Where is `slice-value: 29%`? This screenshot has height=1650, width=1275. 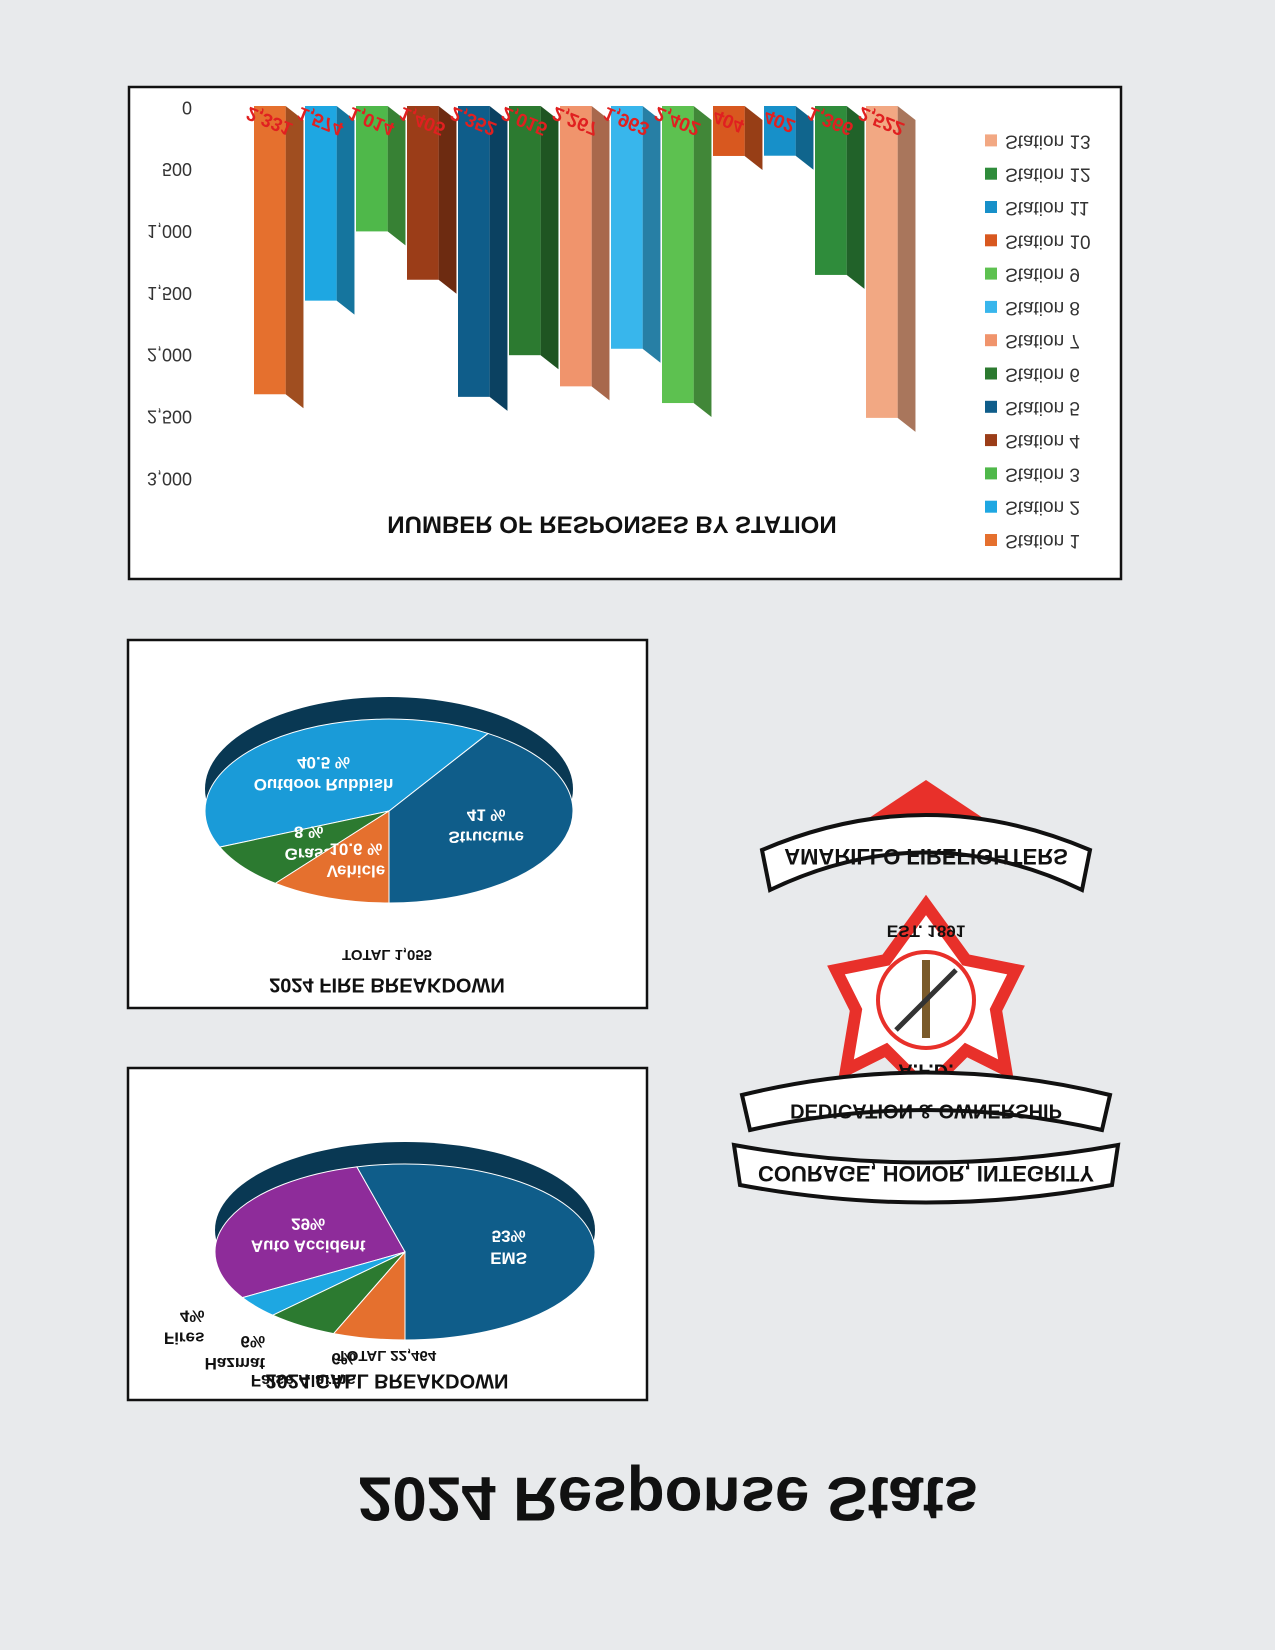
slice-value: 29% is located at coordinates (308, 1223).